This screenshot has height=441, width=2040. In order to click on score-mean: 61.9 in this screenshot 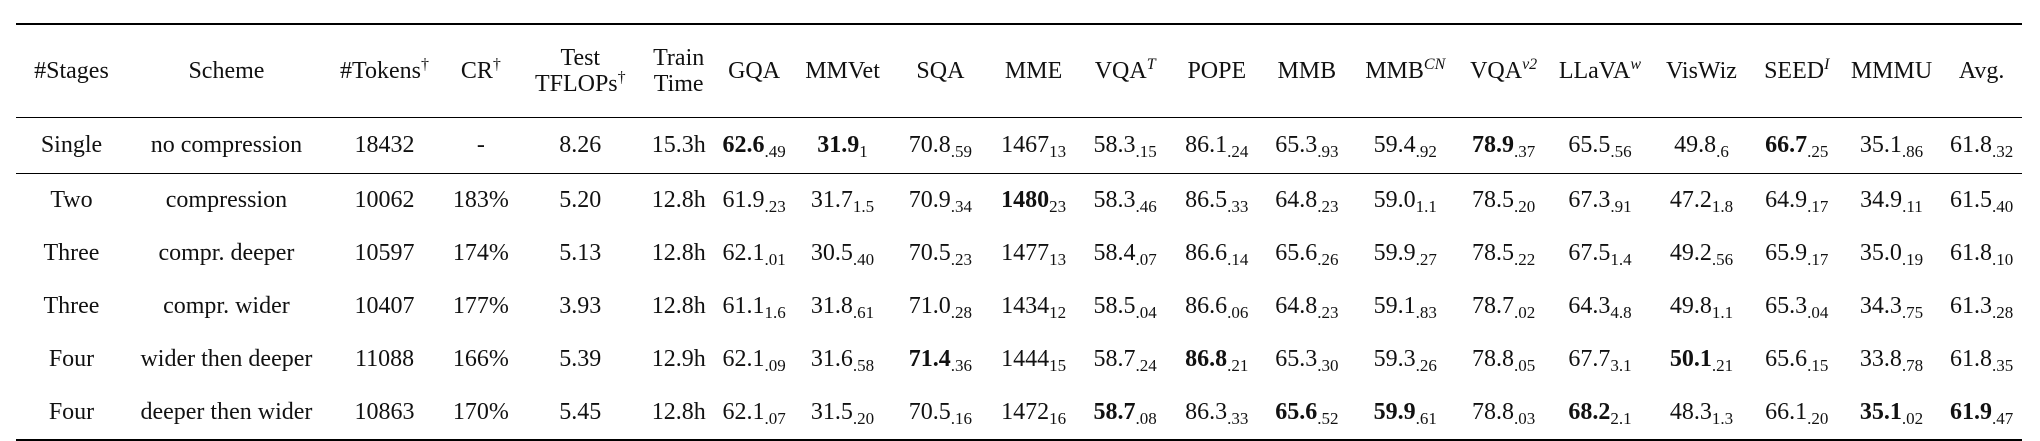, I will do `click(1970, 412)`.